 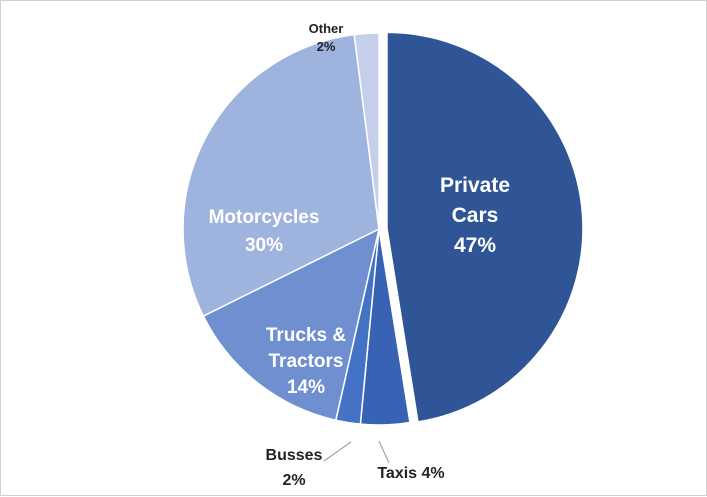 What do you see at coordinates (294, 455) in the screenshot?
I see `busses-label: Busses` at bounding box center [294, 455].